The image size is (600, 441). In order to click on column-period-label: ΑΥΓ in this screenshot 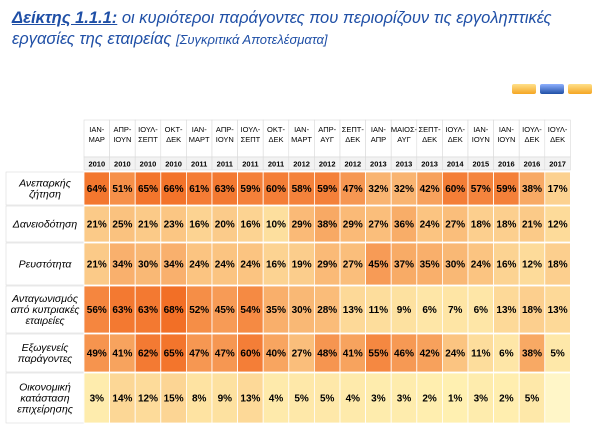, I will do `click(327, 139)`.